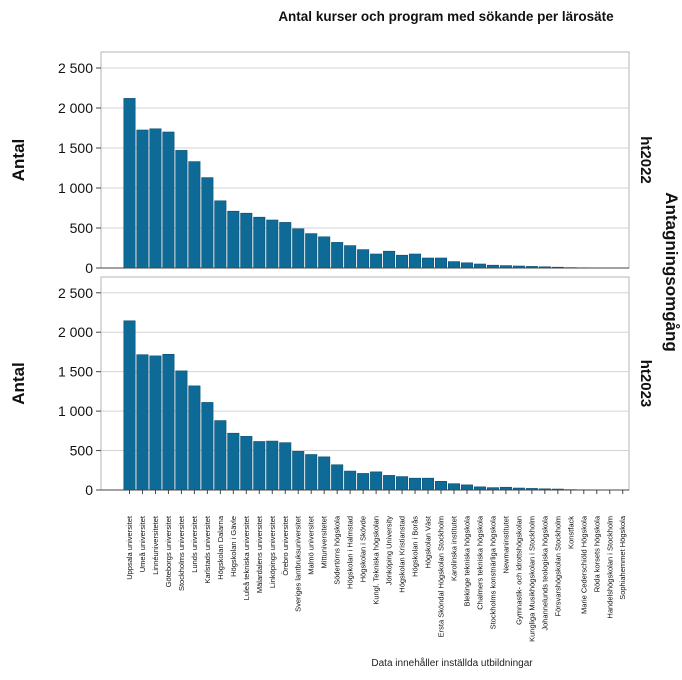 This screenshot has height=680, width=682. What do you see at coordinates (246, 557) in the screenshot?
I see `x-tick-label: Luleå tekniska universitet` at bounding box center [246, 557].